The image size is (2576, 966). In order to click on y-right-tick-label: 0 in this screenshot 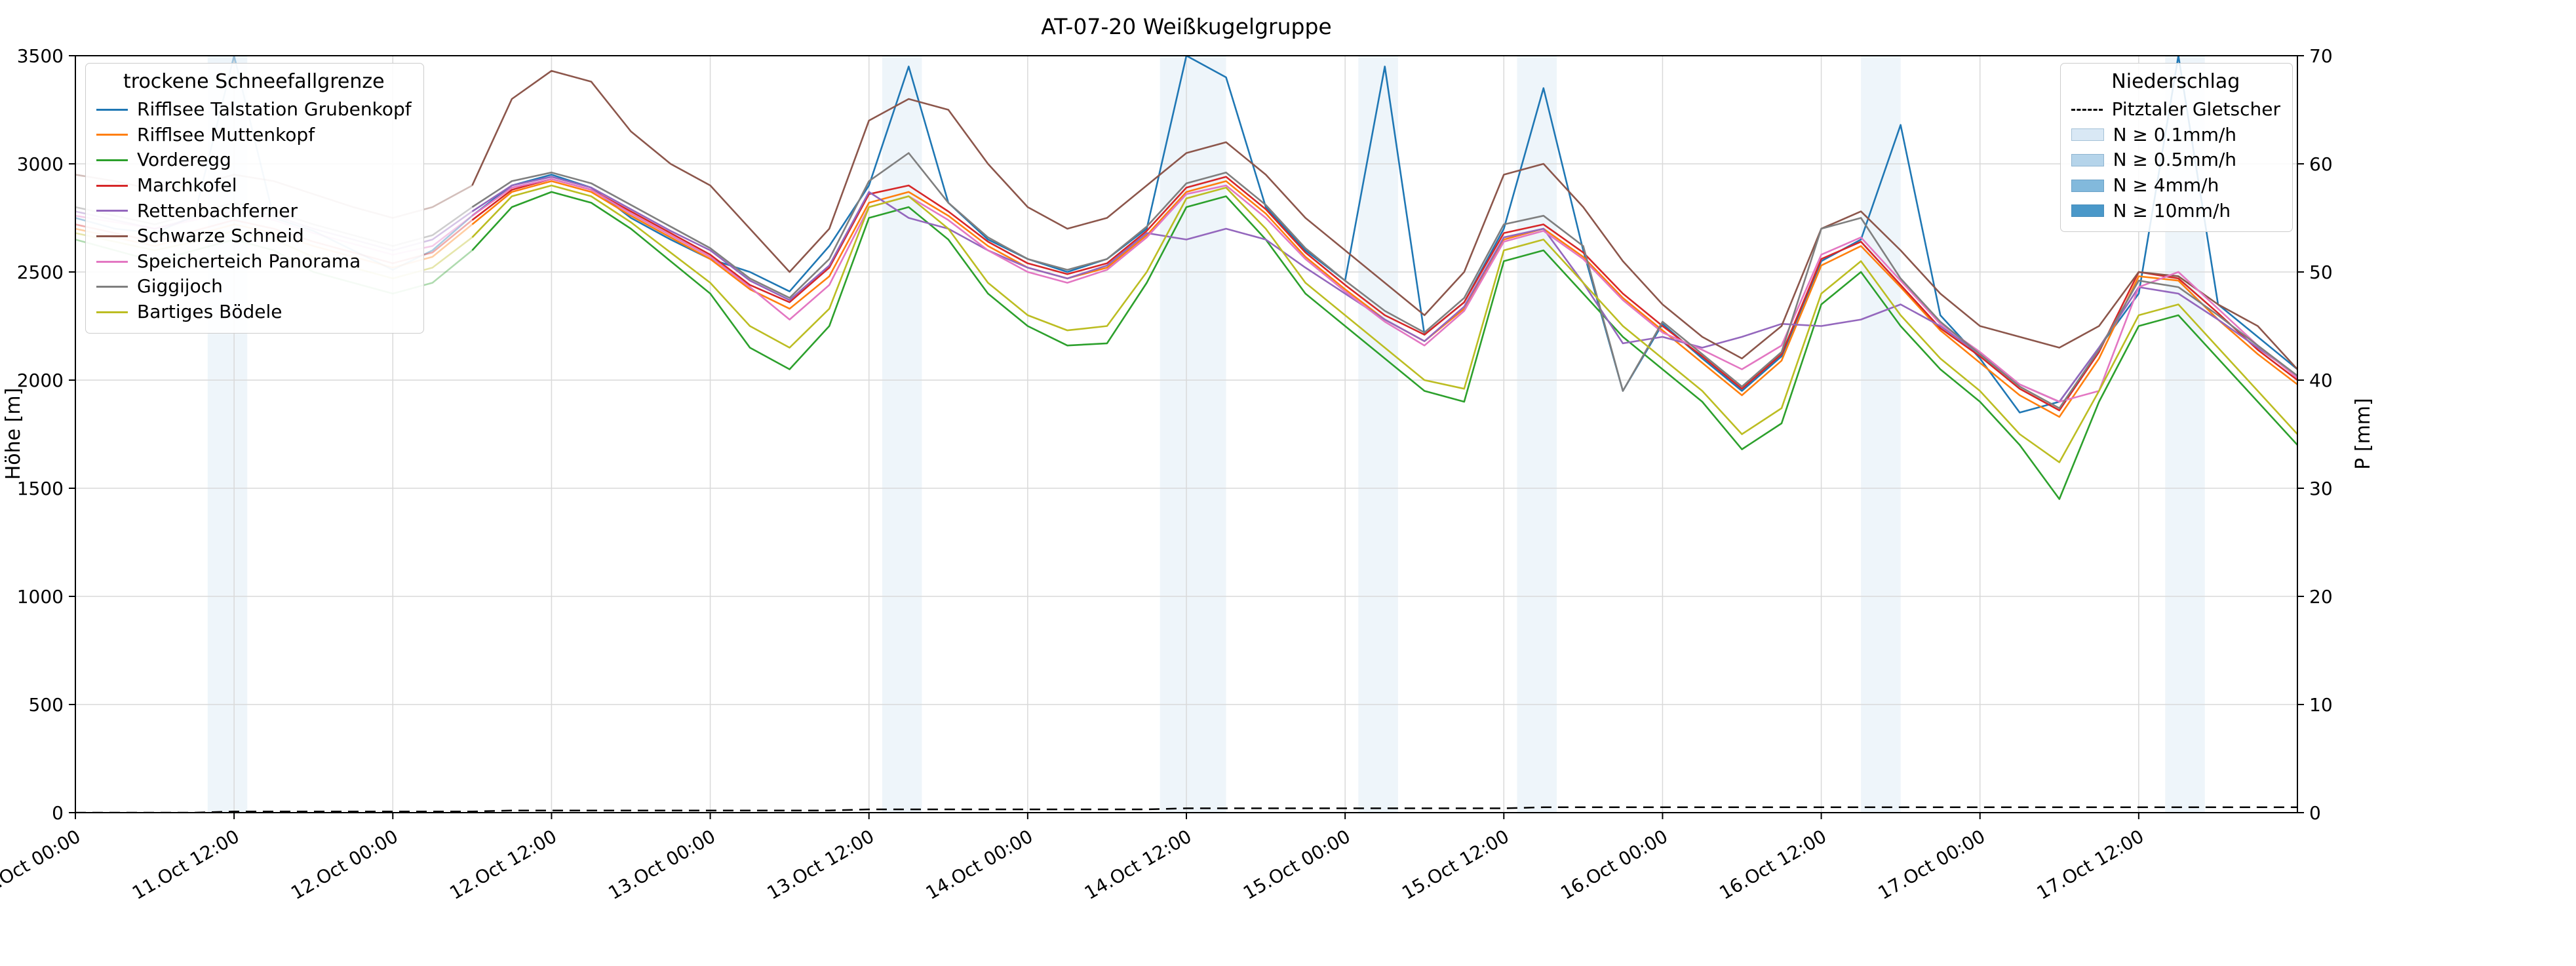, I will do `click(2315, 813)`.